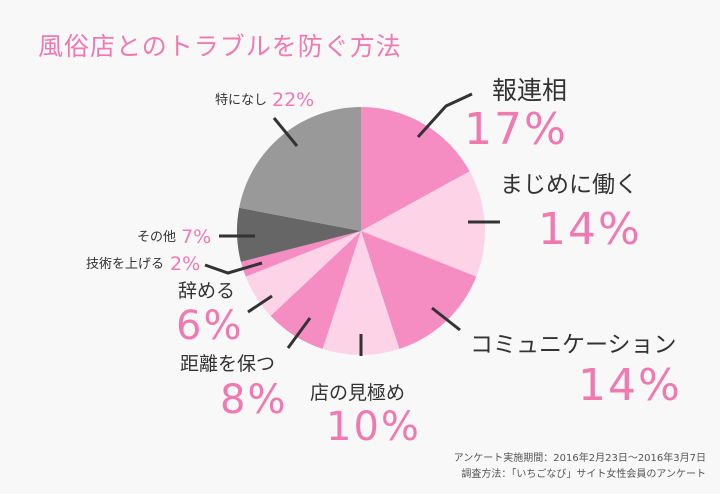  Describe the element at coordinates (579, 458) in the screenshot. I see `survey-period-note: アンケート実施期間：2016年2月23日～2016年3月7日` at that location.